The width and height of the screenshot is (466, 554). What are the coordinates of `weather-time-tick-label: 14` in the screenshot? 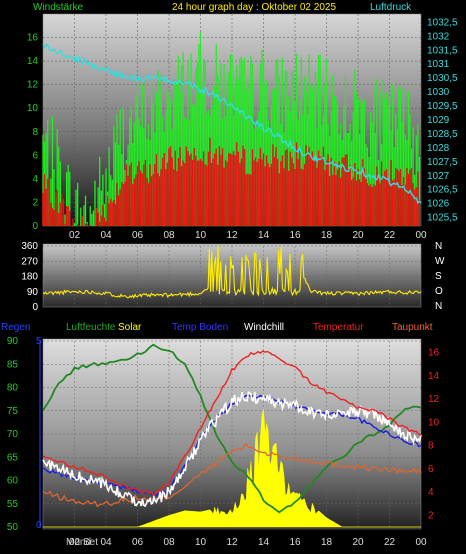 It's located at (264, 542).